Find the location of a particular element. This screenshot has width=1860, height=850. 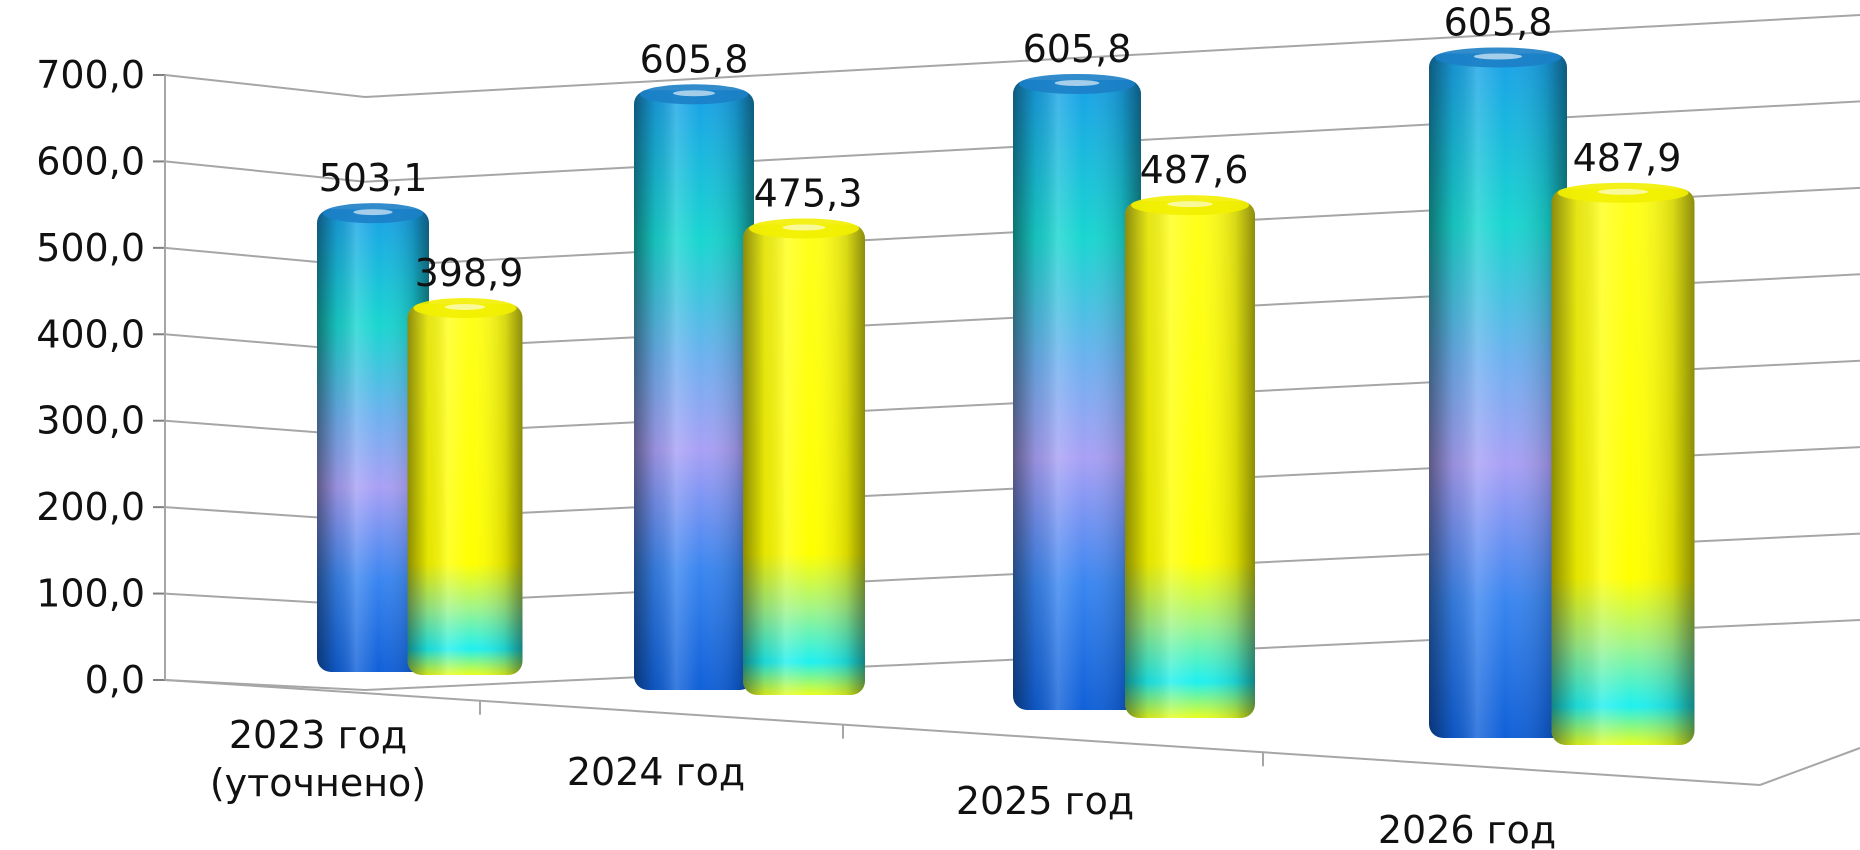

y-tick-label: 200,0 is located at coordinates (90, 507).